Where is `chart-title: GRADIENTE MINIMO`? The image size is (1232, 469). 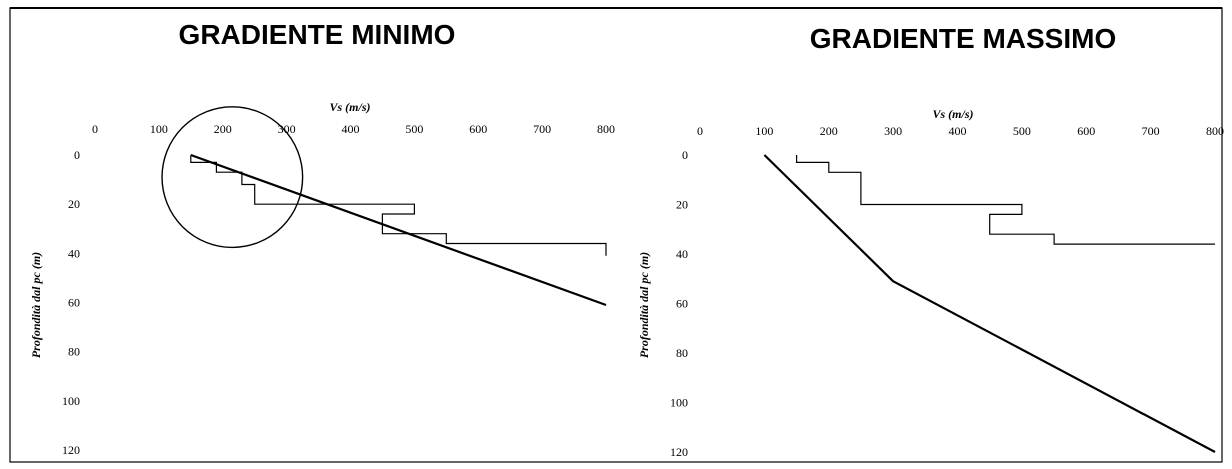
chart-title: GRADIENTE MINIMO is located at coordinates (317, 34).